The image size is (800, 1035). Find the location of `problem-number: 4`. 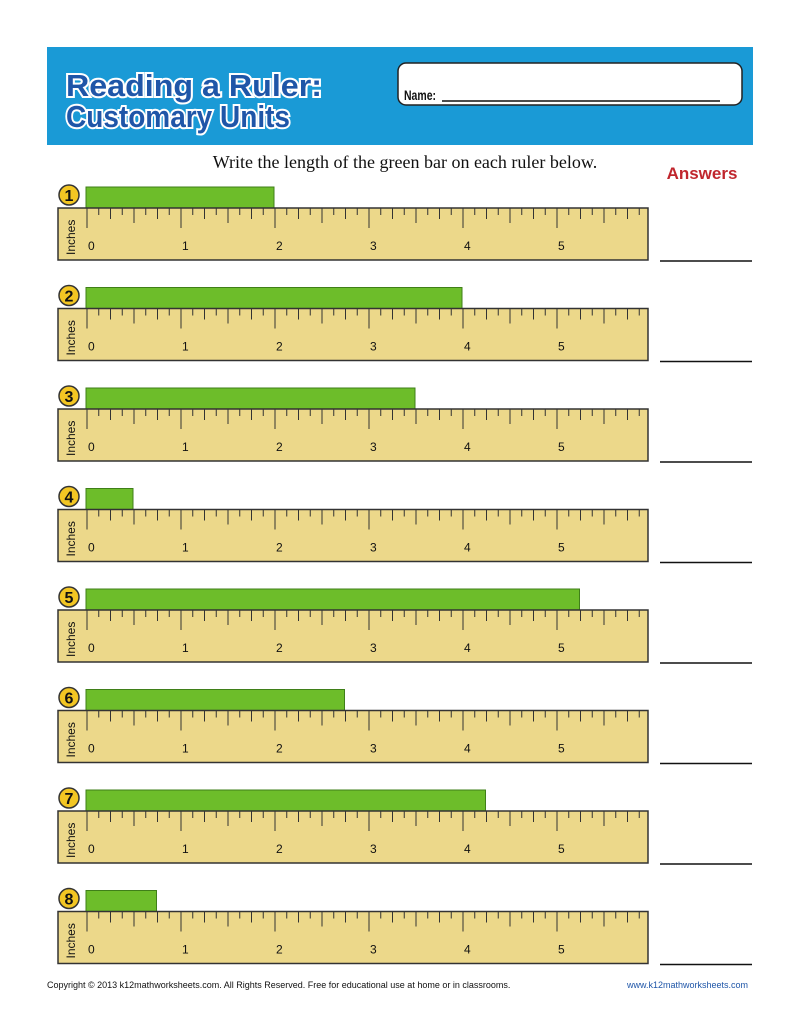

problem-number: 4 is located at coordinates (69, 498).